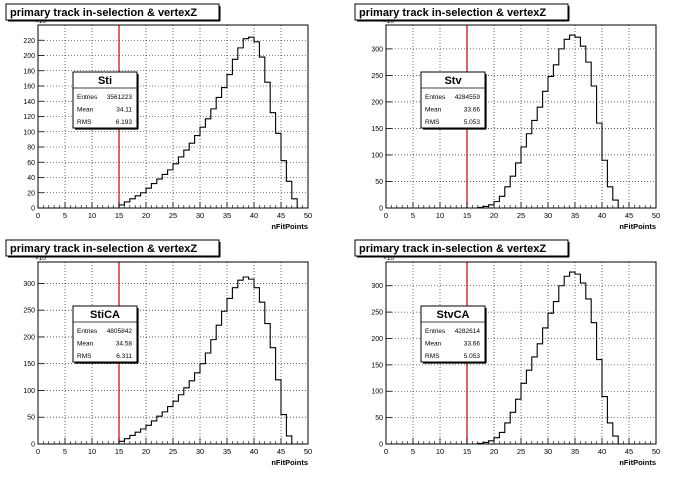 This screenshot has width=696, height=477. I want to click on stats-value: 6.193, so click(124, 122).